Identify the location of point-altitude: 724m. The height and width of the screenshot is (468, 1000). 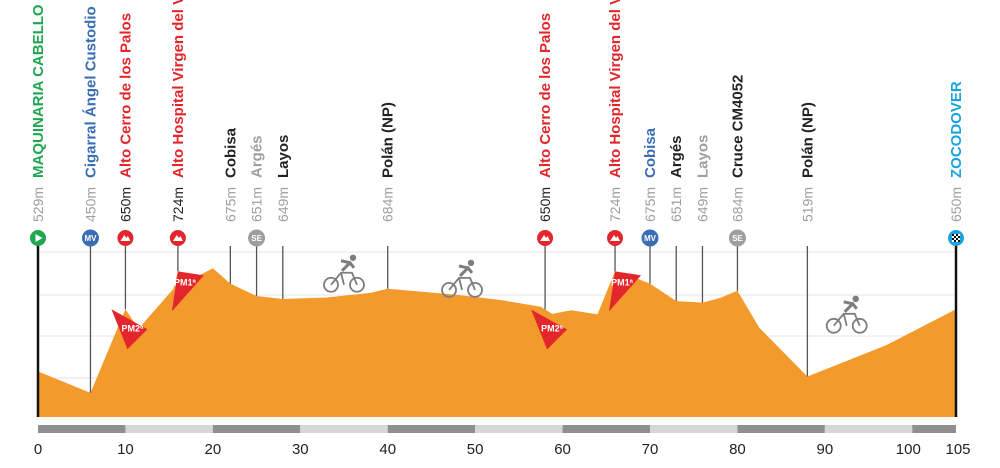
(615, 204).